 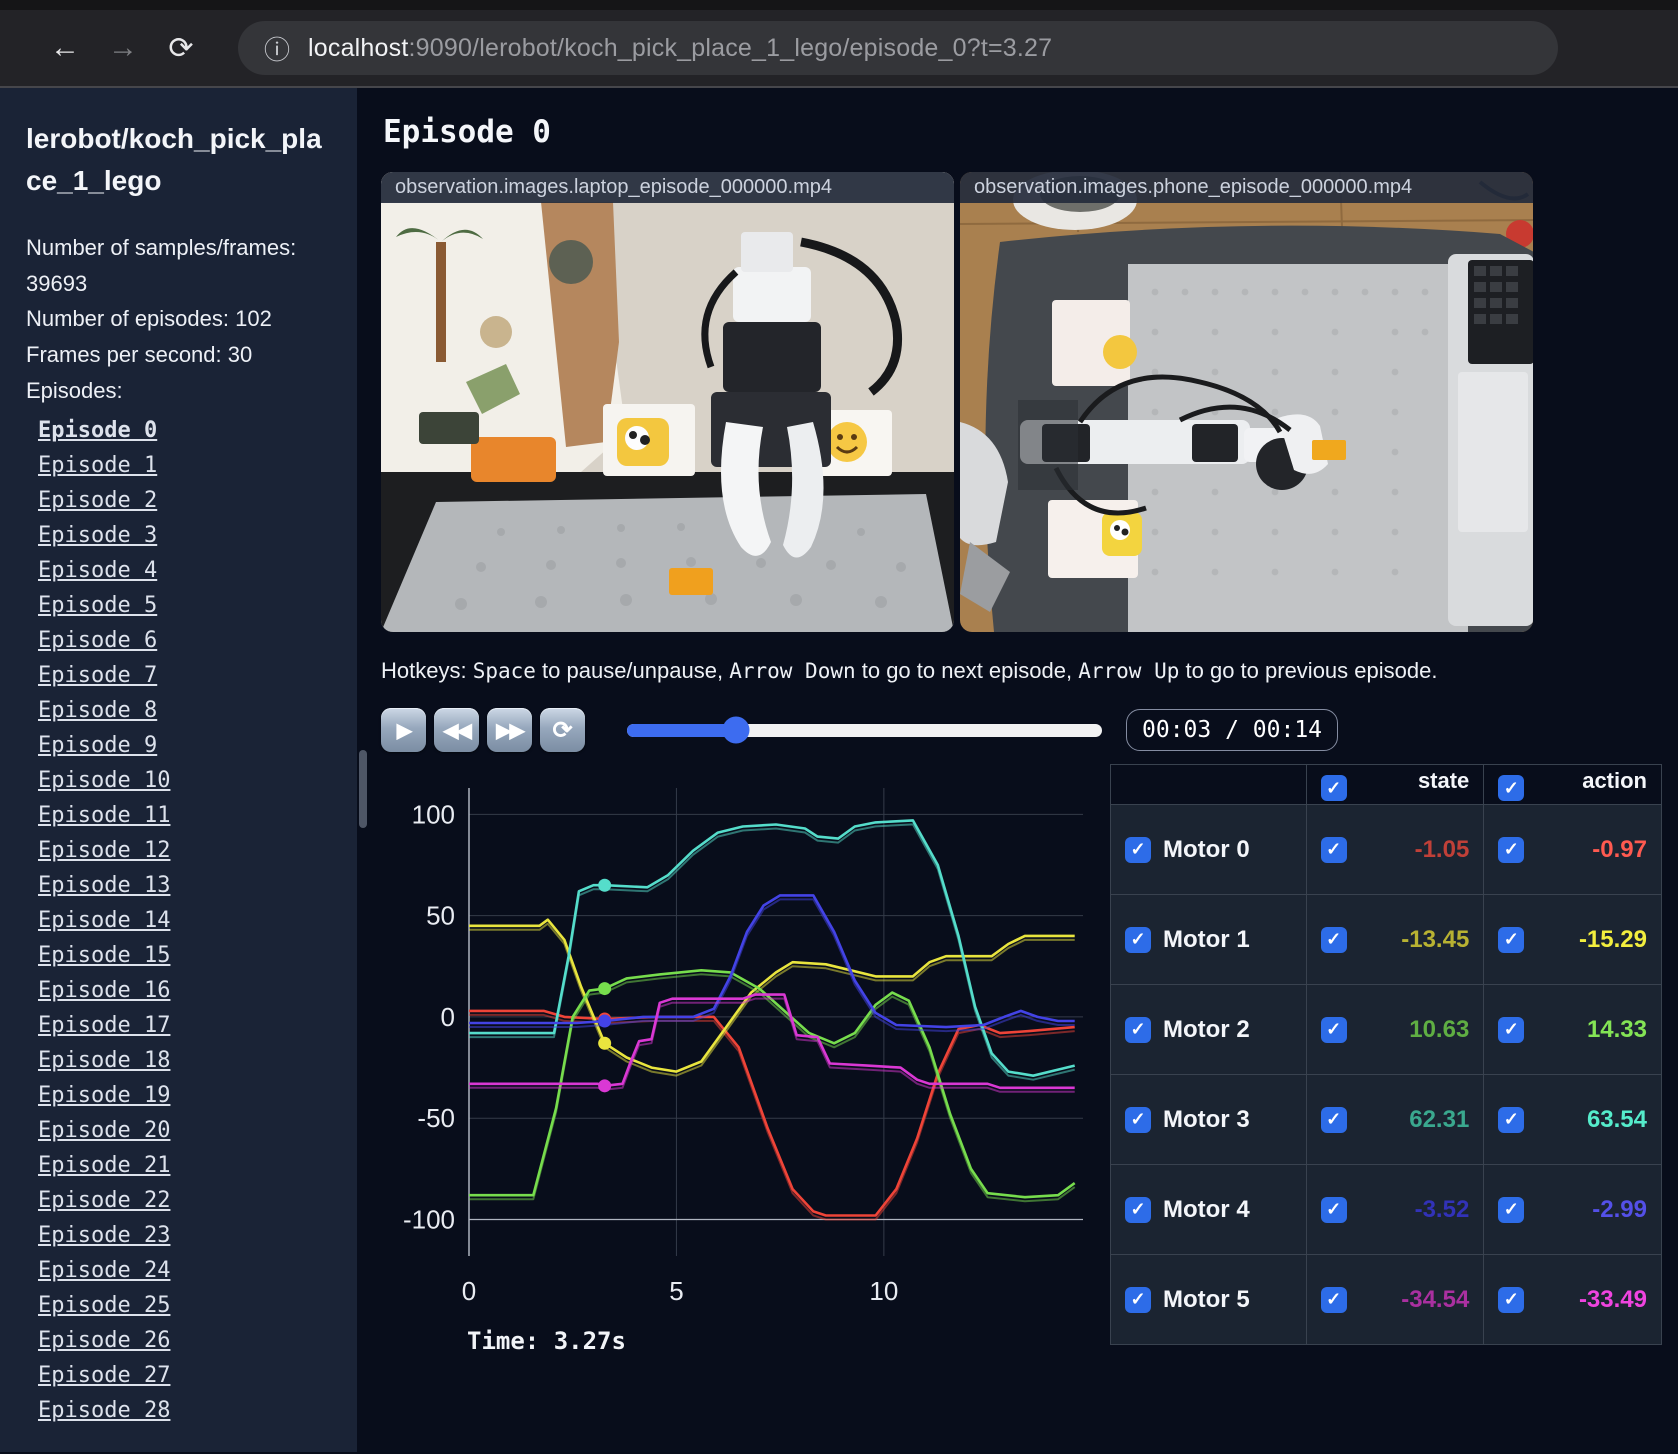 What do you see at coordinates (104, 991) in the screenshot?
I see `episode-link: Episode 16` at bounding box center [104, 991].